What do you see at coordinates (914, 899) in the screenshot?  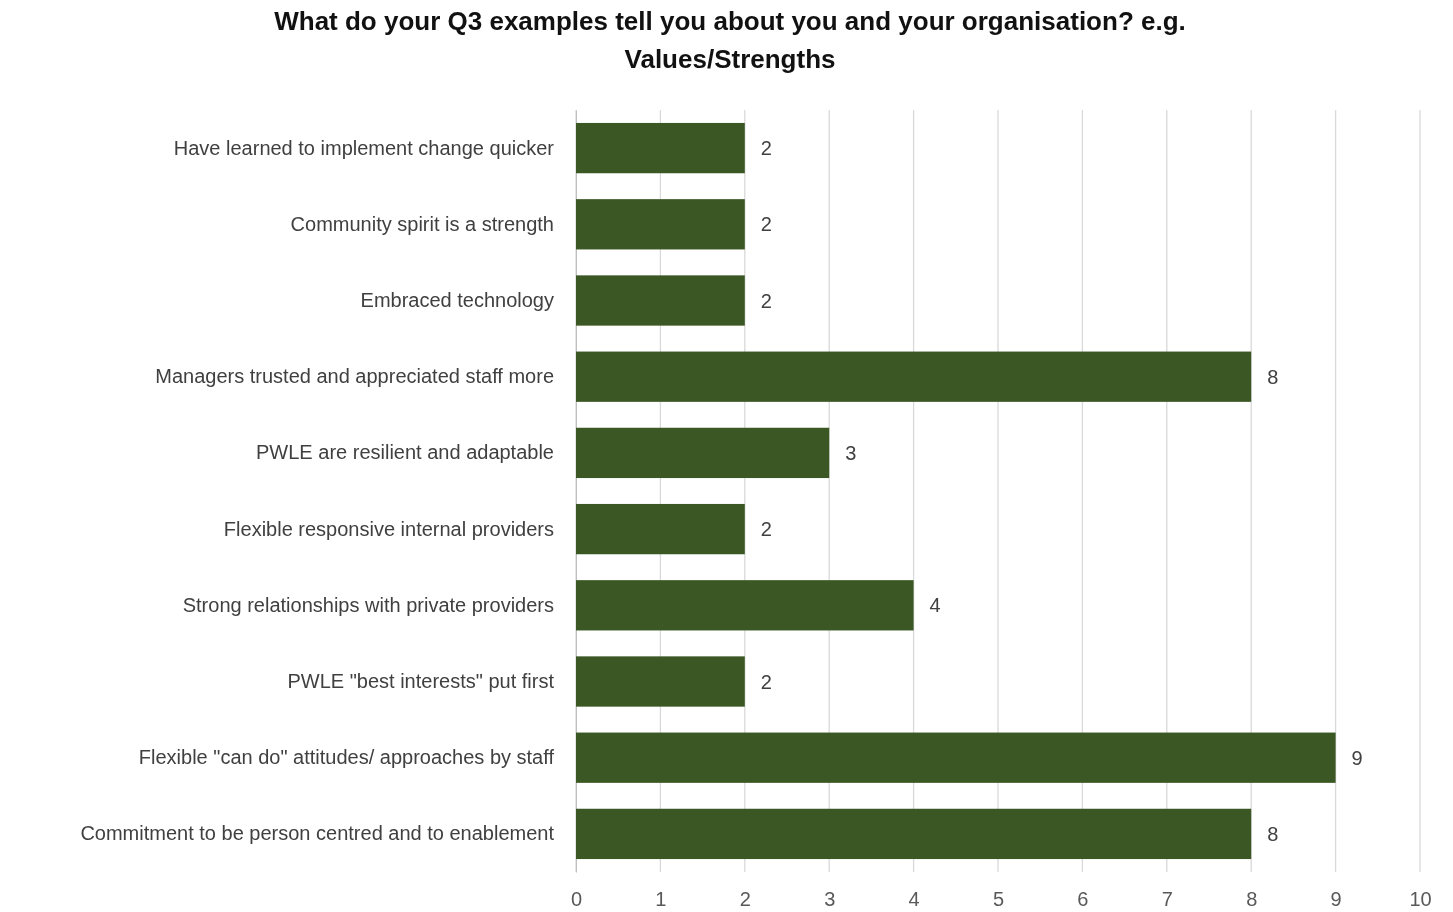 I see `x-tick-label: 4` at bounding box center [914, 899].